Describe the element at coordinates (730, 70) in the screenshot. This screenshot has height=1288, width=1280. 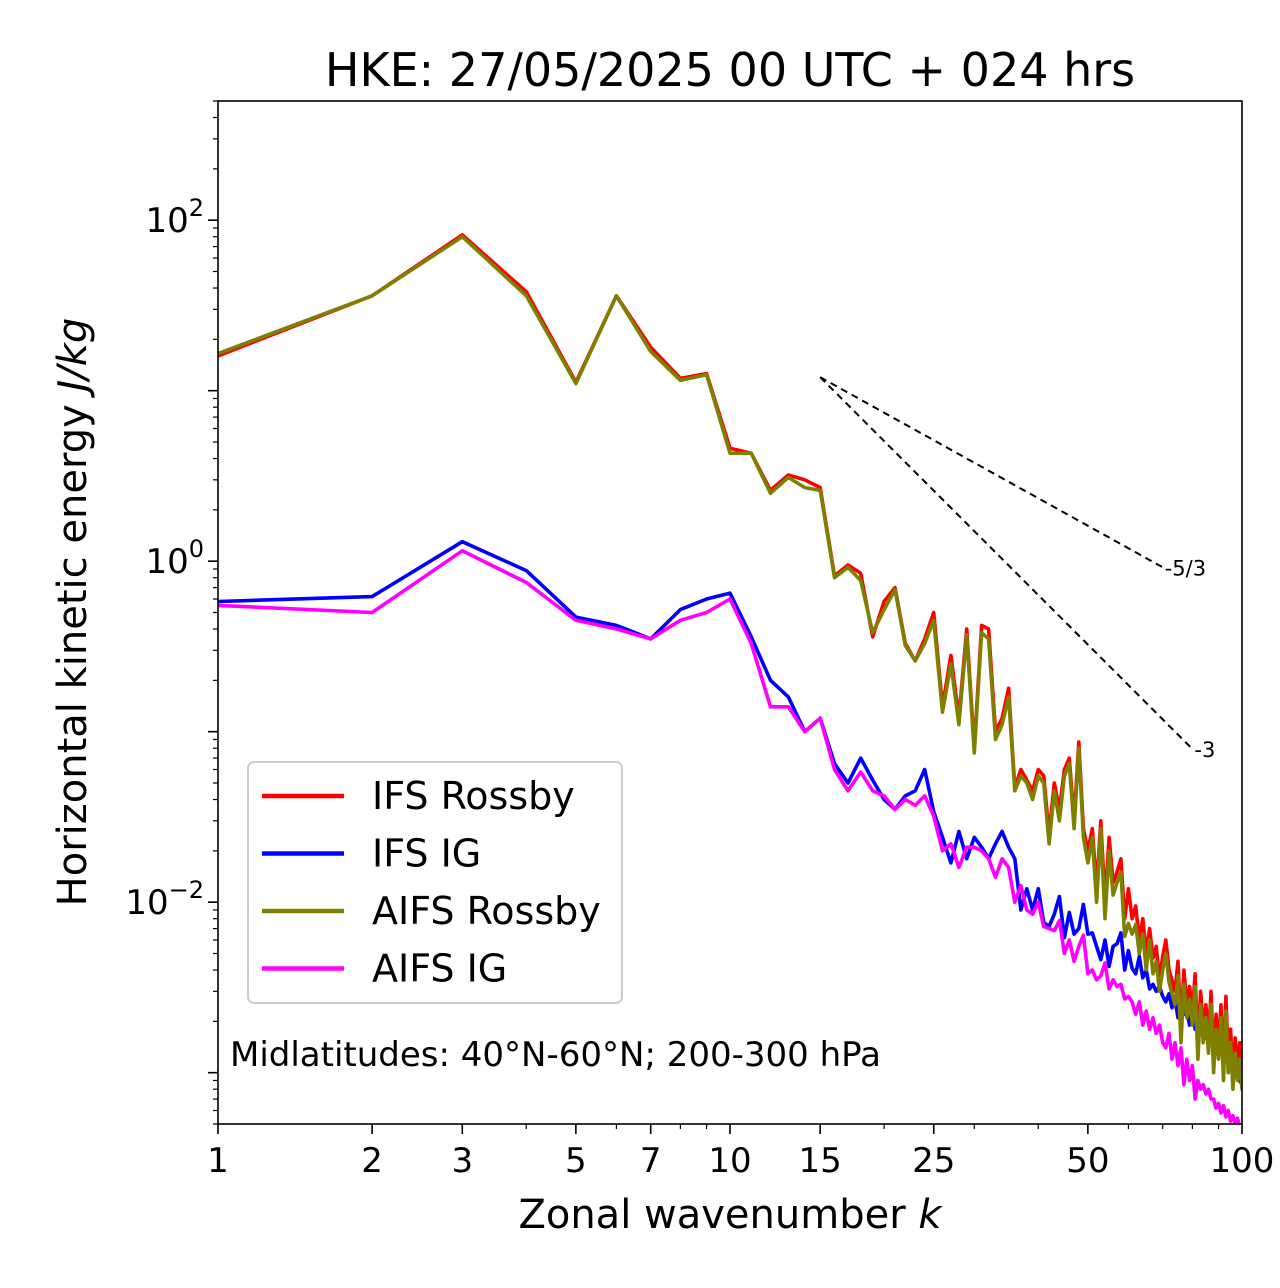
I see `chart-title: HKE: 27/05/2025 00 UTC + 024 hrs` at that location.